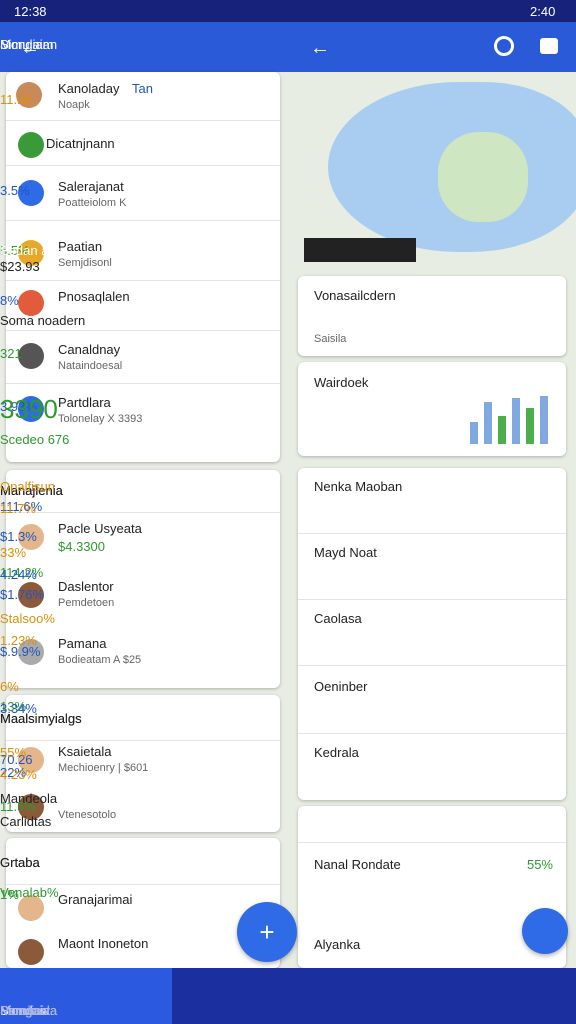  Describe the element at coordinates (74, 105) in the screenshot. I see `item-sub: Noapk` at that location.